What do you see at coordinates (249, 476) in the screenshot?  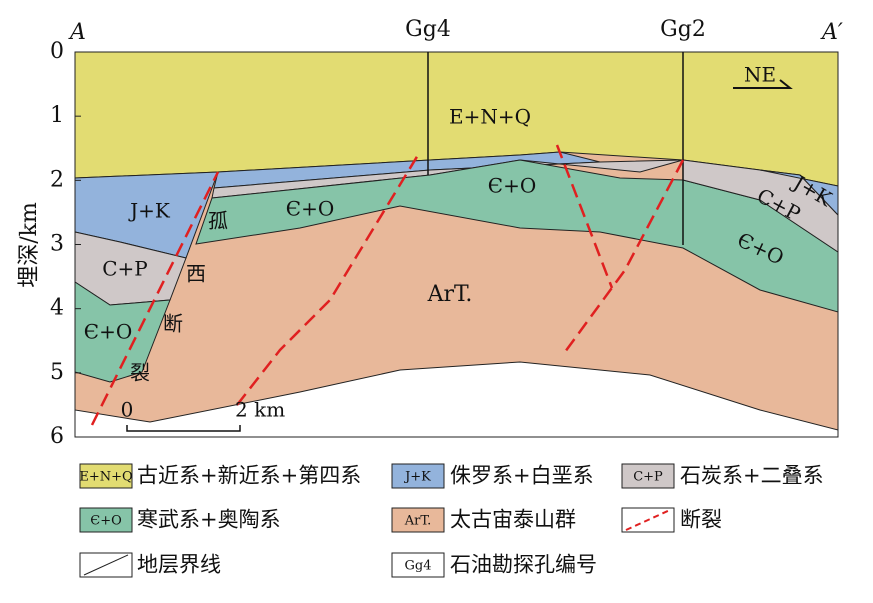 I see `legend-text: 古近系+新近系+第四系` at bounding box center [249, 476].